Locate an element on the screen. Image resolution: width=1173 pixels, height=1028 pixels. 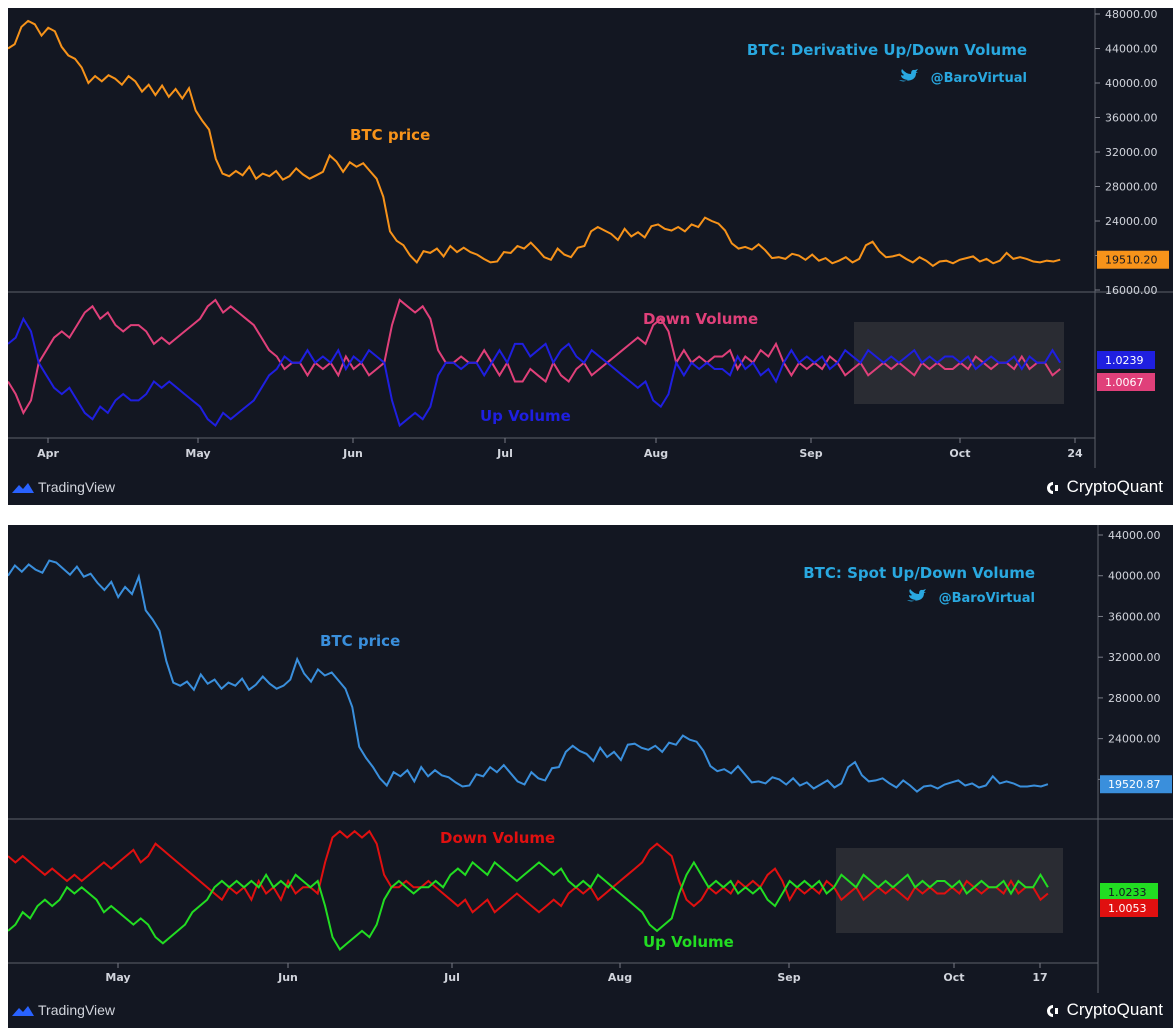
down-volume-last-text: 1.0053 is located at coordinates (1127, 908).